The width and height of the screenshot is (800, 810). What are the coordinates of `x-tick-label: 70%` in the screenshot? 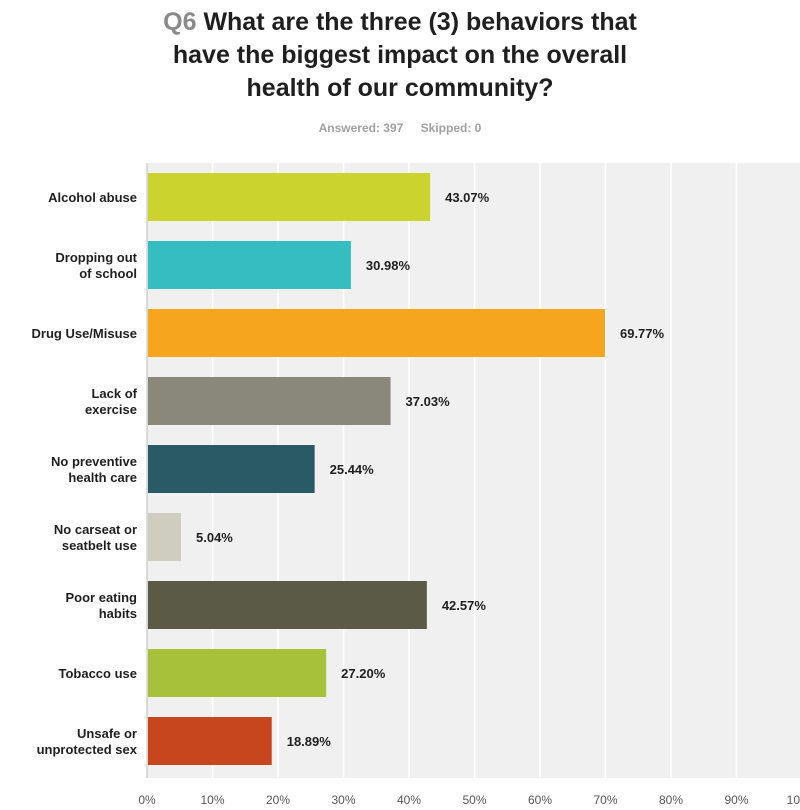 It's located at (605, 800).